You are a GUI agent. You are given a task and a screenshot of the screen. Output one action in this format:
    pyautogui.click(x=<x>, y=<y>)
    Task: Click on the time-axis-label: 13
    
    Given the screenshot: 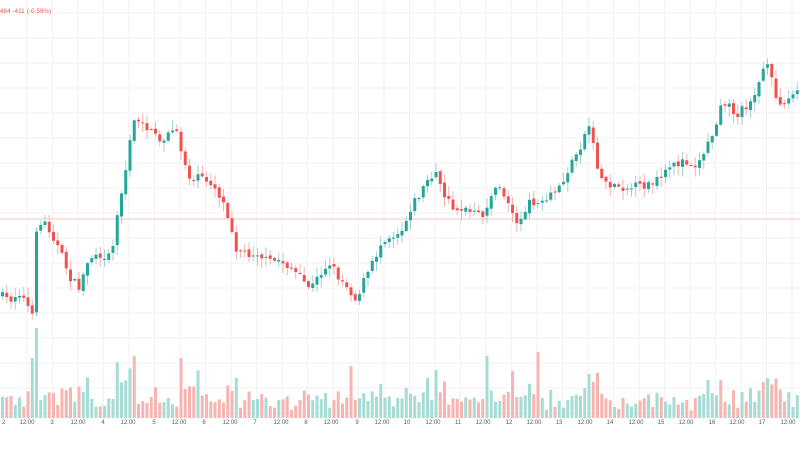 What is the action you would take?
    pyautogui.click(x=559, y=423)
    